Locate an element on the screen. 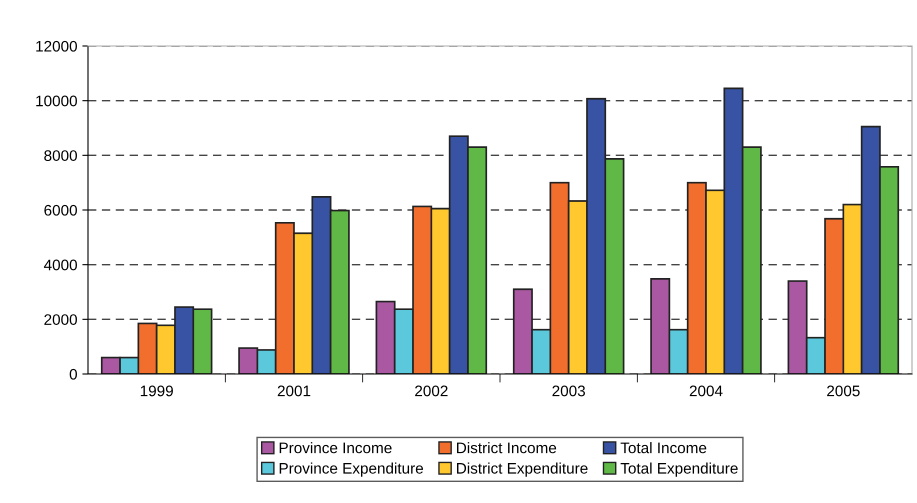 This screenshot has height=503, width=917. y-tick-label: 8000 is located at coordinates (60, 156).